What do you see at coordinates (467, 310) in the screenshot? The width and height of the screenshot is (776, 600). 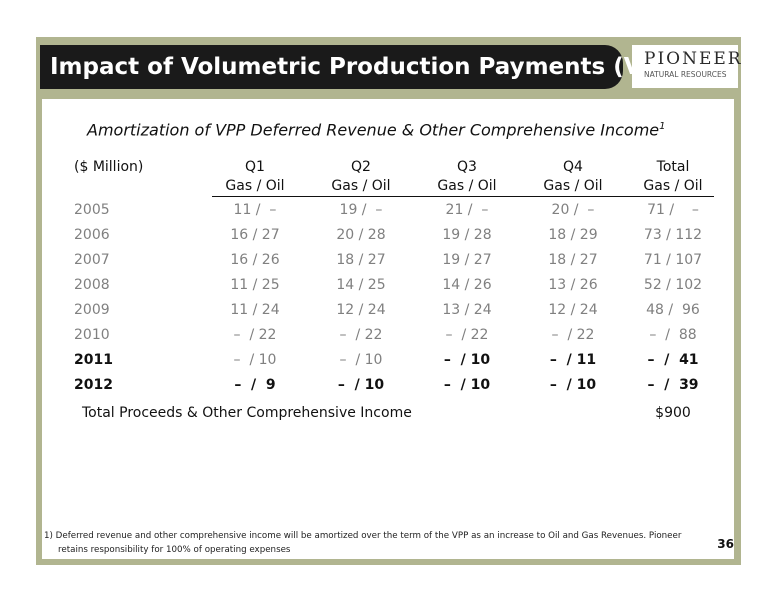 I see `cell-q3: 13 / 24` at bounding box center [467, 310].